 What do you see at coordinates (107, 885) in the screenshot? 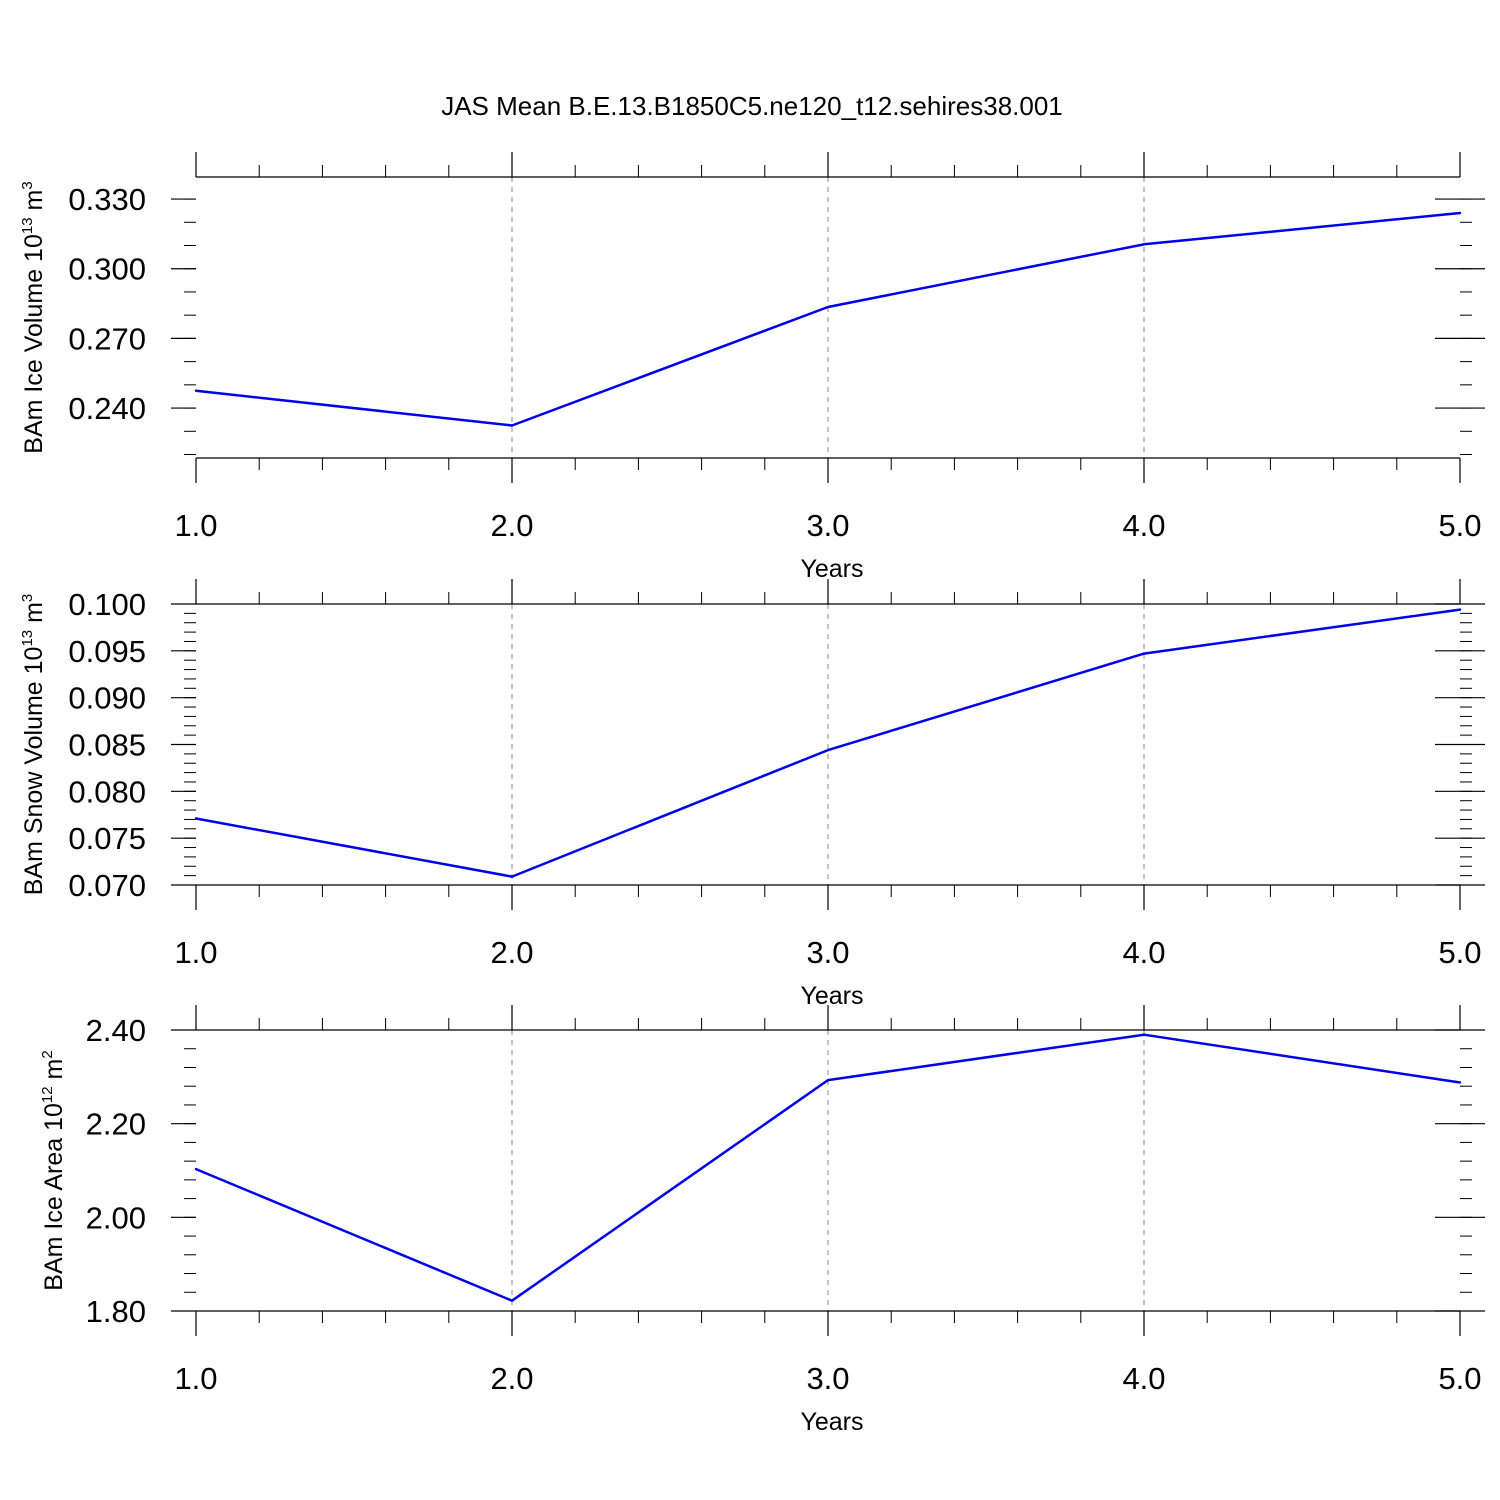
I see `y-tick-label: 0.070` at bounding box center [107, 885].